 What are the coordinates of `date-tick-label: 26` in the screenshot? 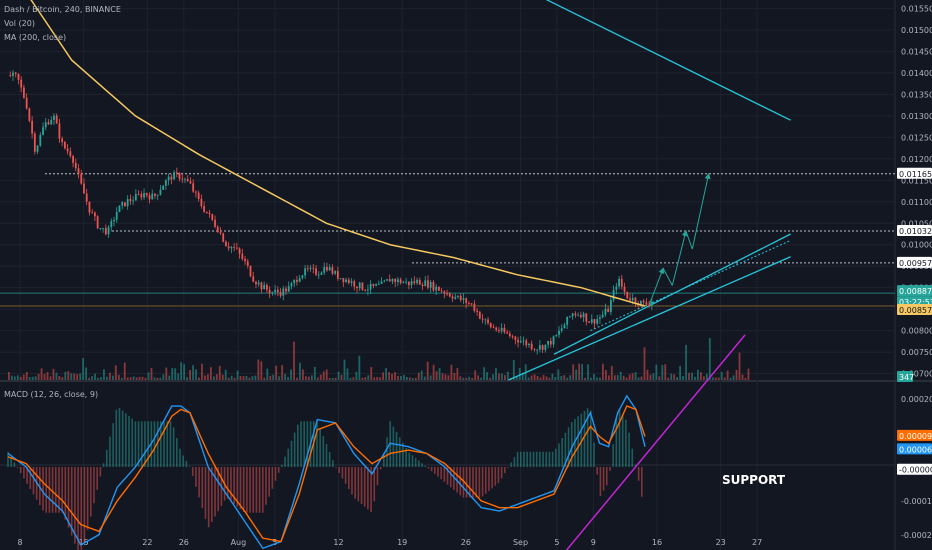 It's located at (466, 542).